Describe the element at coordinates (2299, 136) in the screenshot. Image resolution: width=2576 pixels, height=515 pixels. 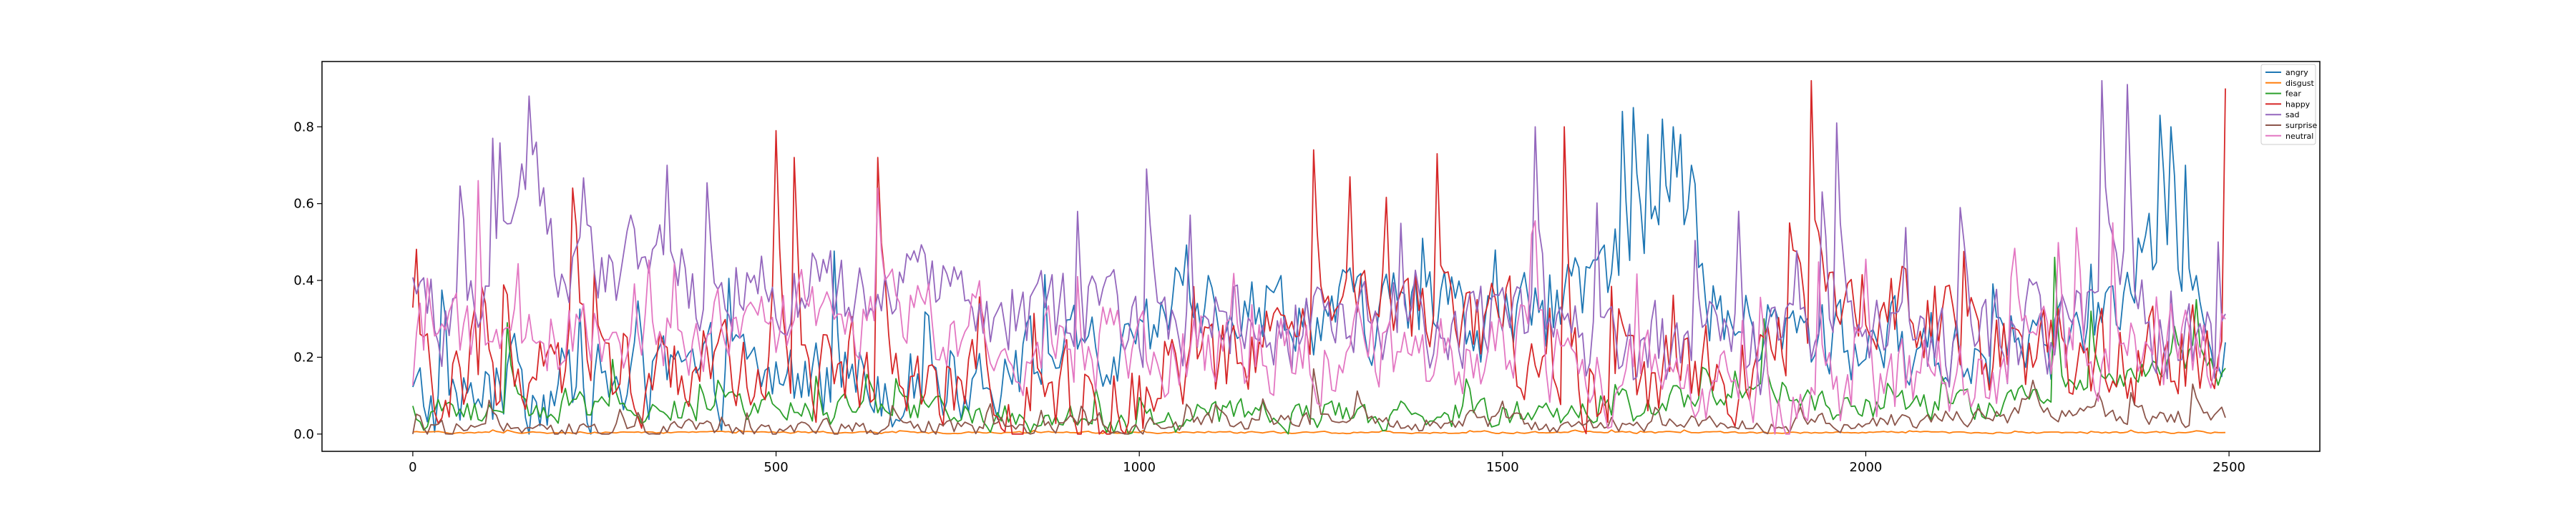
I see `legend-label-neutral: neutral` at that location.